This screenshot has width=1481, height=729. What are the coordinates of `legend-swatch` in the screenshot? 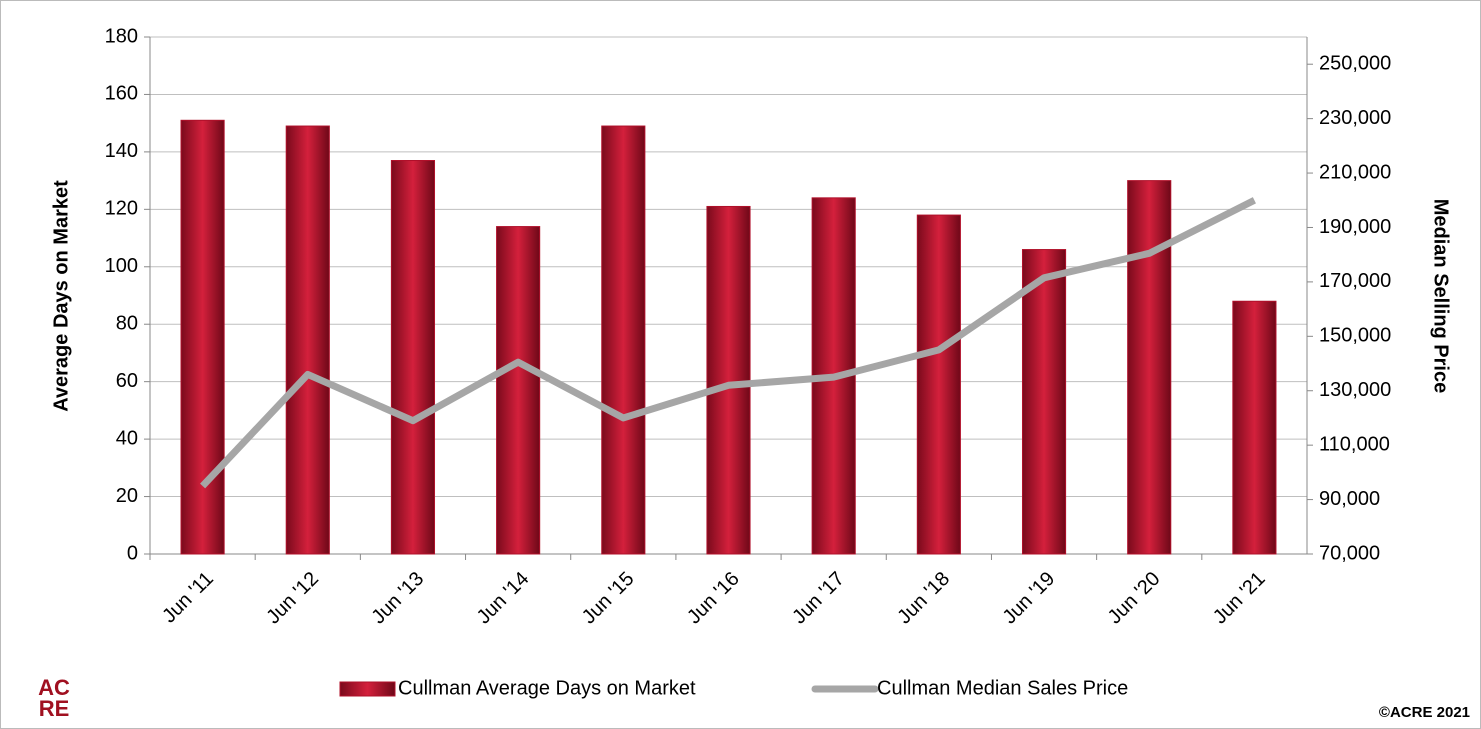 It's located at (367, 689).